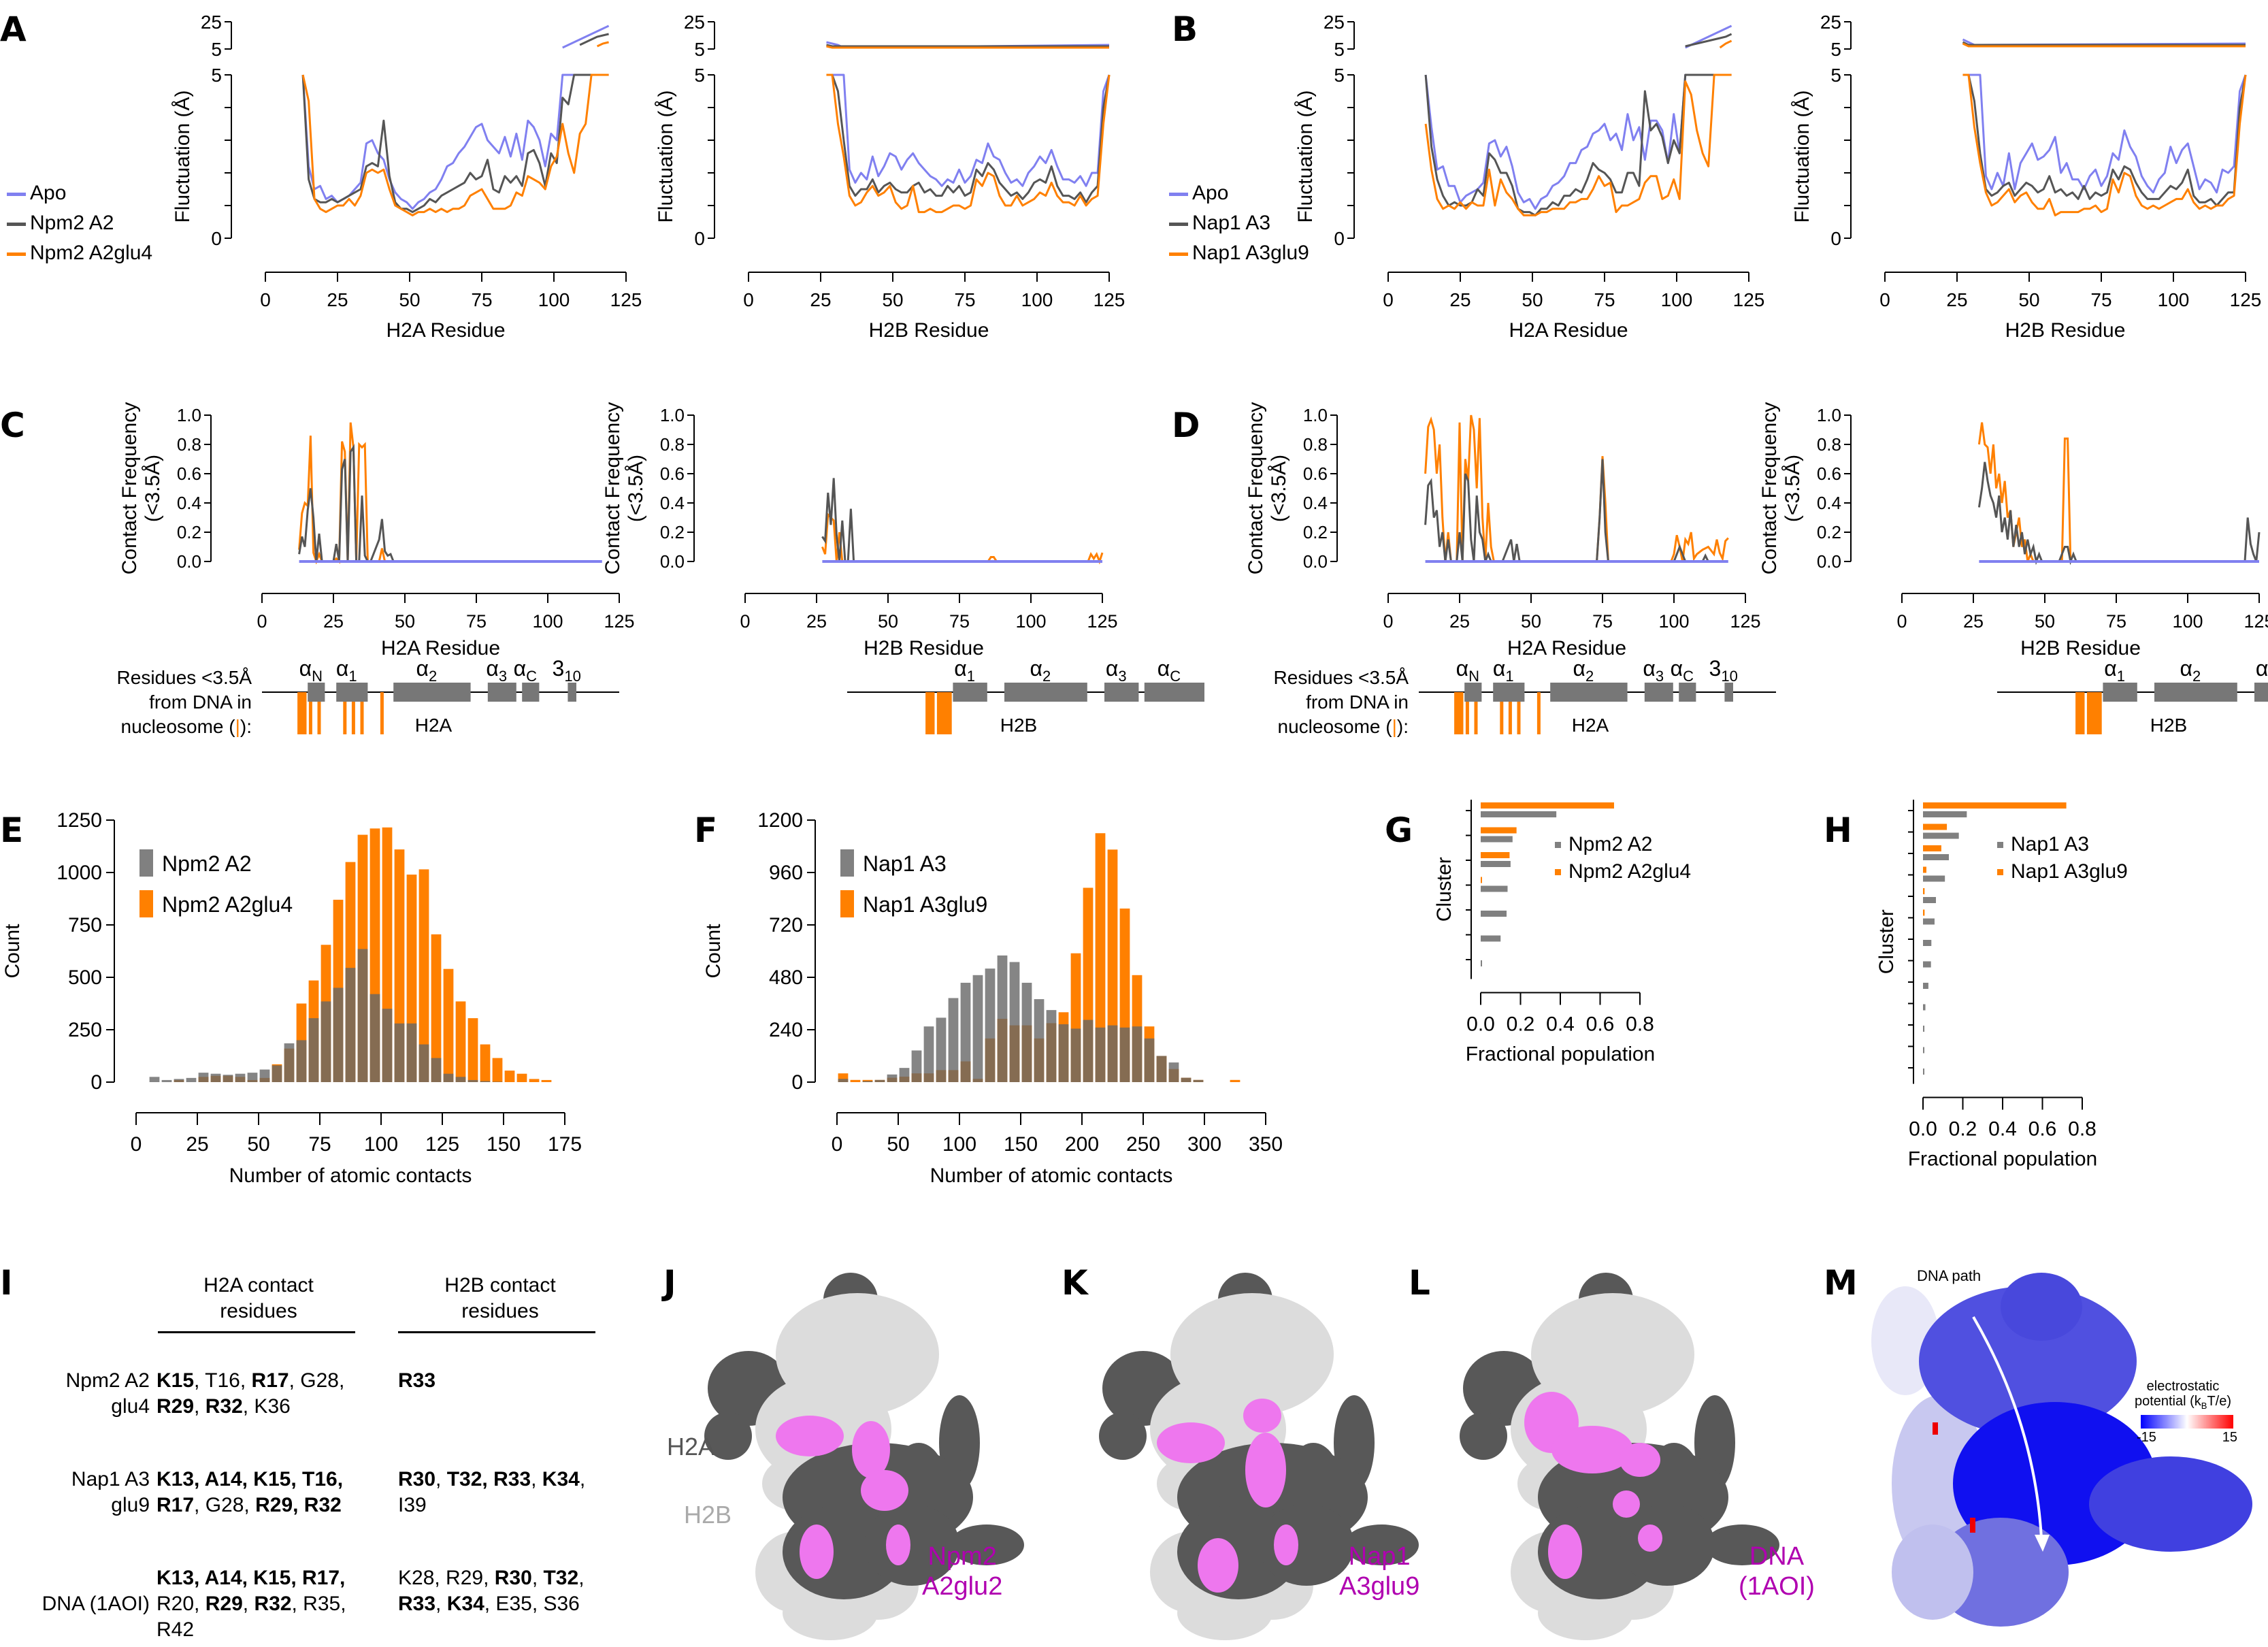 Image resolution: width=2268 pixels, height=1647 pixels. What do you see at coordinates (1673, 621) in the screenshot?
I see `tick-label: 100` at bounding box center [1673, 621].